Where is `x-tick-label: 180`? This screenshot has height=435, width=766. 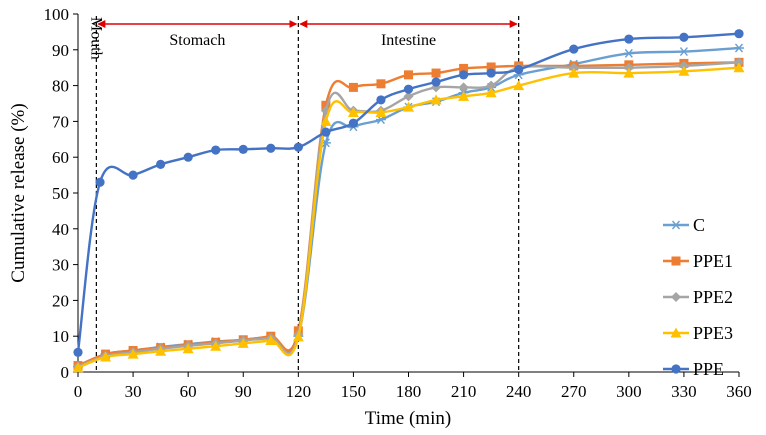
x-tick-label: 180 is located at coordinates (409, 391).